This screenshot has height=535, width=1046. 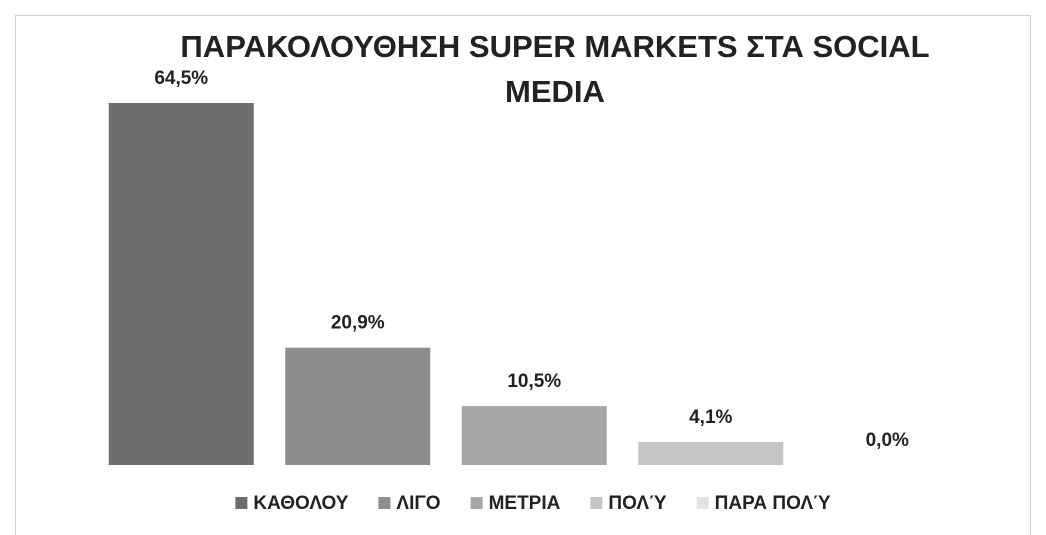 I want to click on data-label: 4,1%, so click(x=710, y=417).